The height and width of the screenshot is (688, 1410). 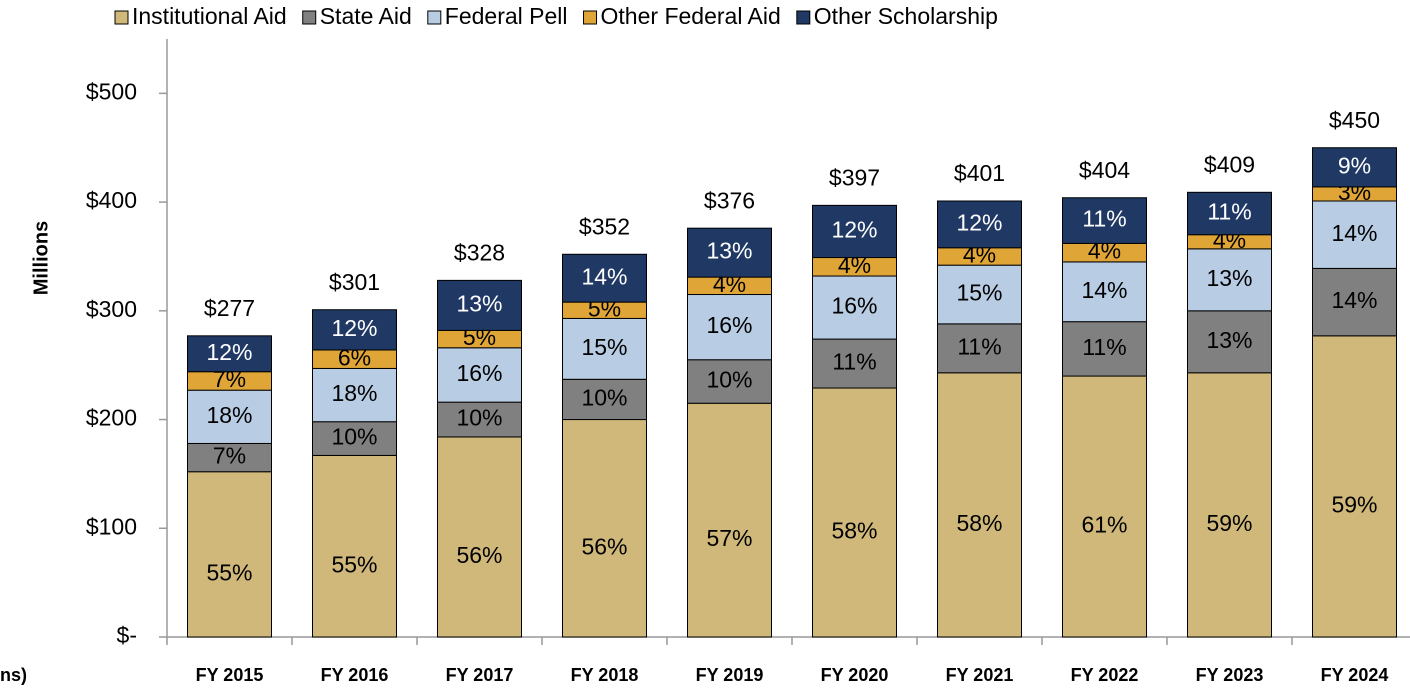 What do you see at coordinates (111, 91) in the screenshot?
I see `y-tick-label: $500` at bounding box center [111, 91].